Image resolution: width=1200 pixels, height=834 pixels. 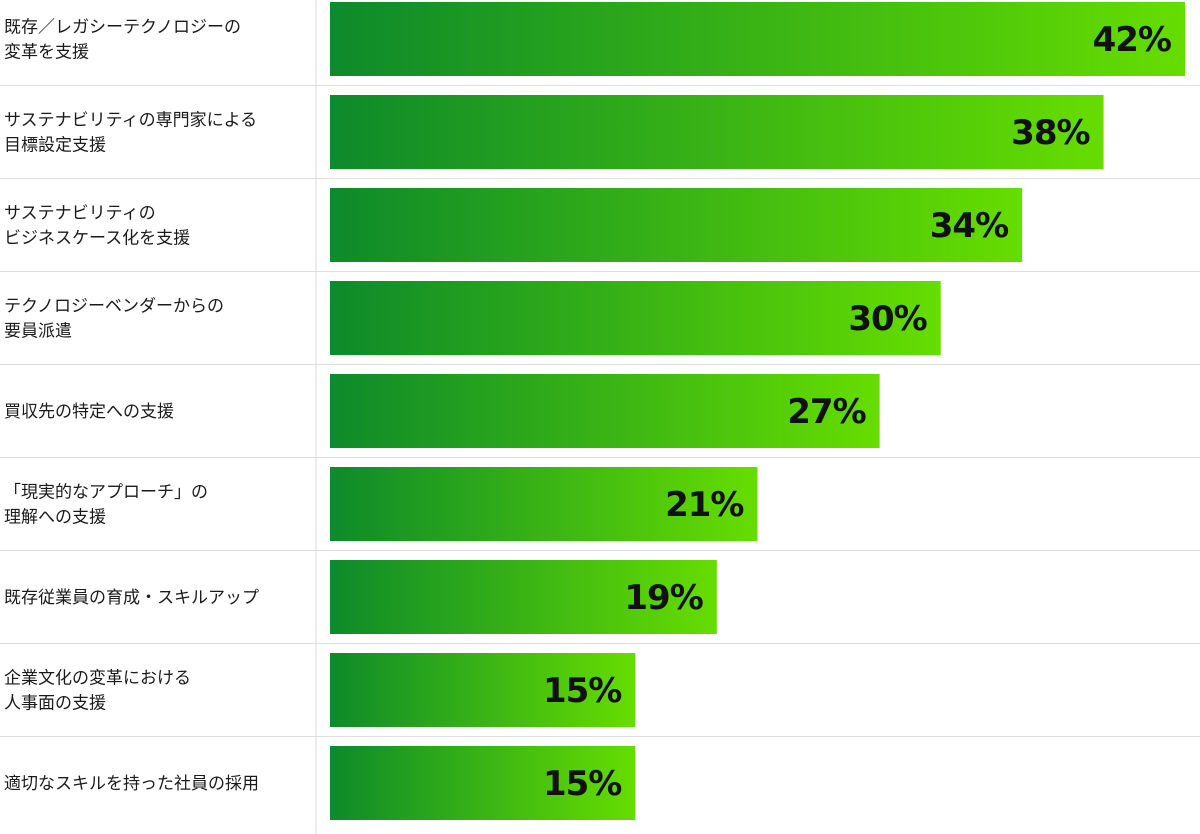 What do you see at coordinates (97, 239) in the screenshot?
I see `category-label-line: ビジネスケース化を支援` at bounding box center [97, 239].